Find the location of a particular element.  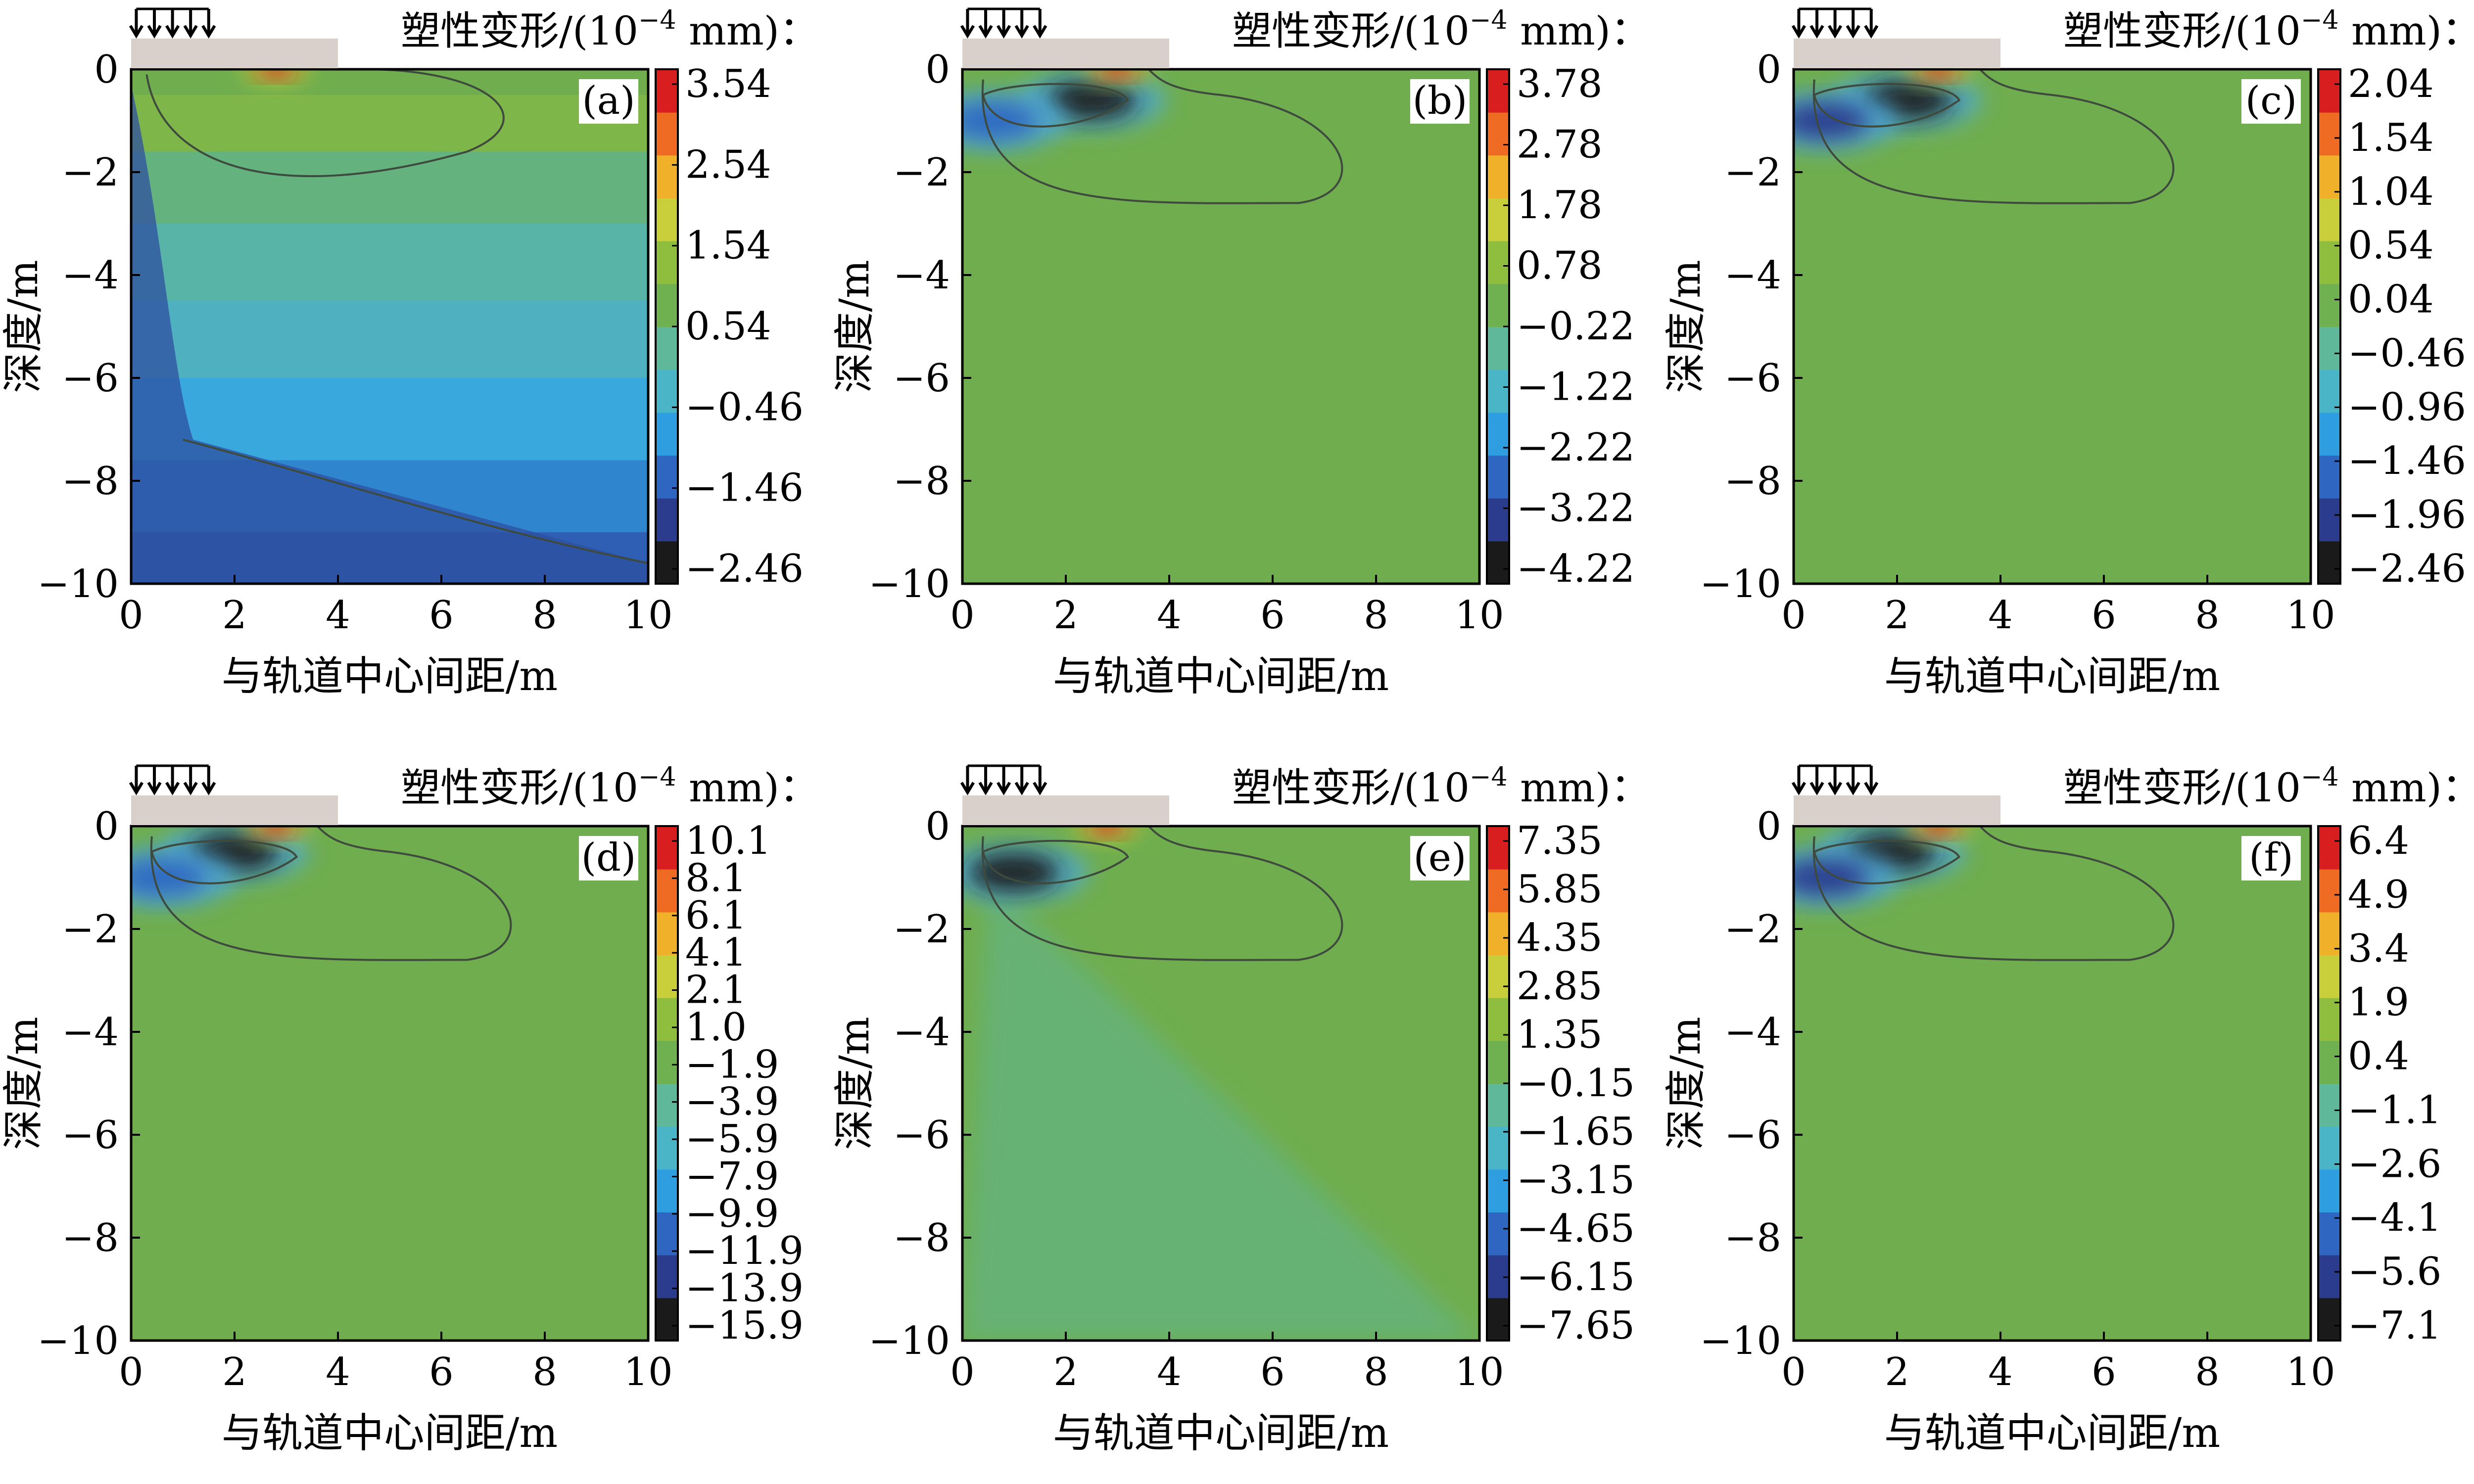

x-tick-label: 8 is located at coordinates (2208, 615).